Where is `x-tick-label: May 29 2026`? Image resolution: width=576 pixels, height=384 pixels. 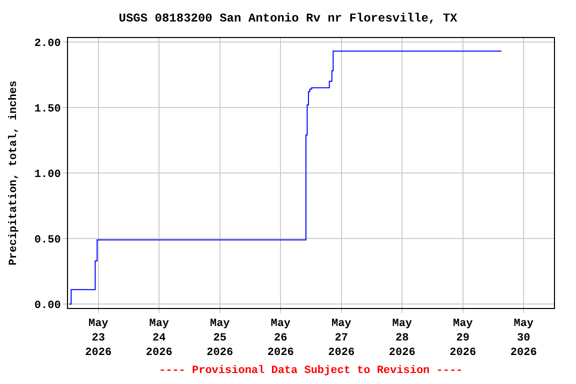 x-tick-label: May 29 2026 is located at coordinates (463, 338).